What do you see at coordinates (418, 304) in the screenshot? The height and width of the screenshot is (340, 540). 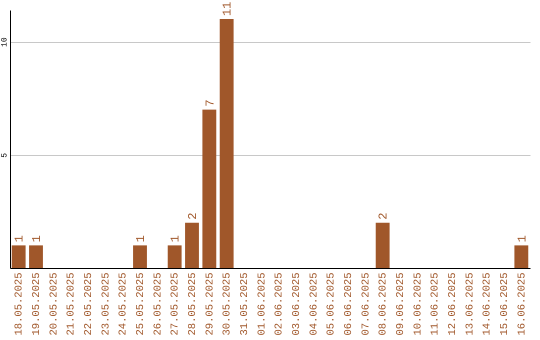 I see `x-tick-label: 10.06.2025` at bounding box center [418, 304].